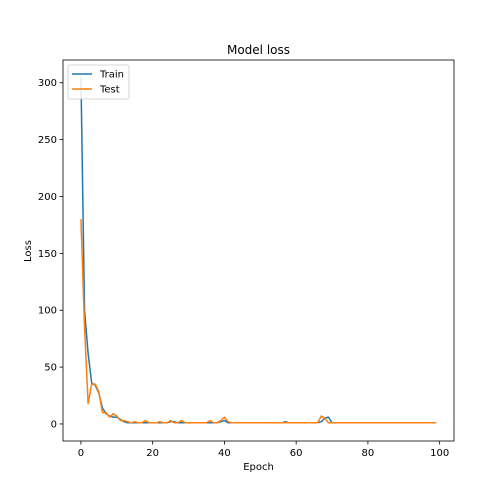  Describe the element at coordinates (81, 453) in the screenshot. I see `x-tick-label: 0` at that location.